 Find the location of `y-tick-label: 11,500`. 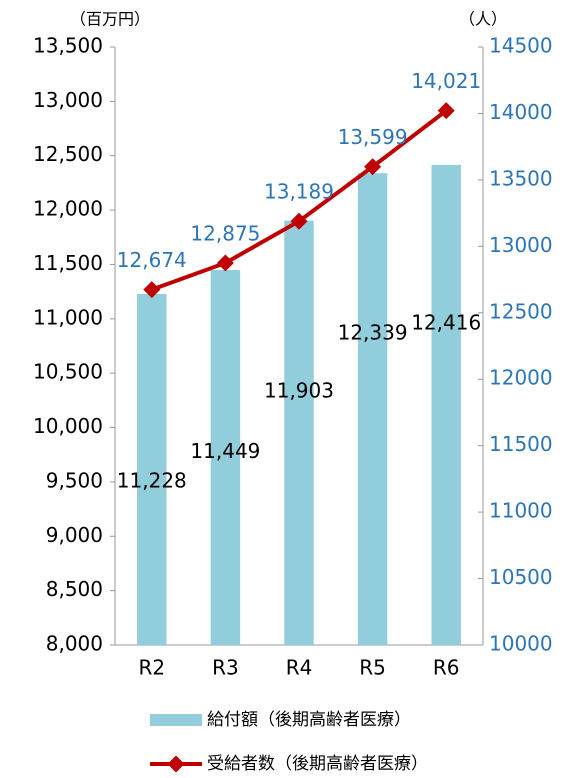

y-tick-label: 11,500 is located at coordinates (68, 263).